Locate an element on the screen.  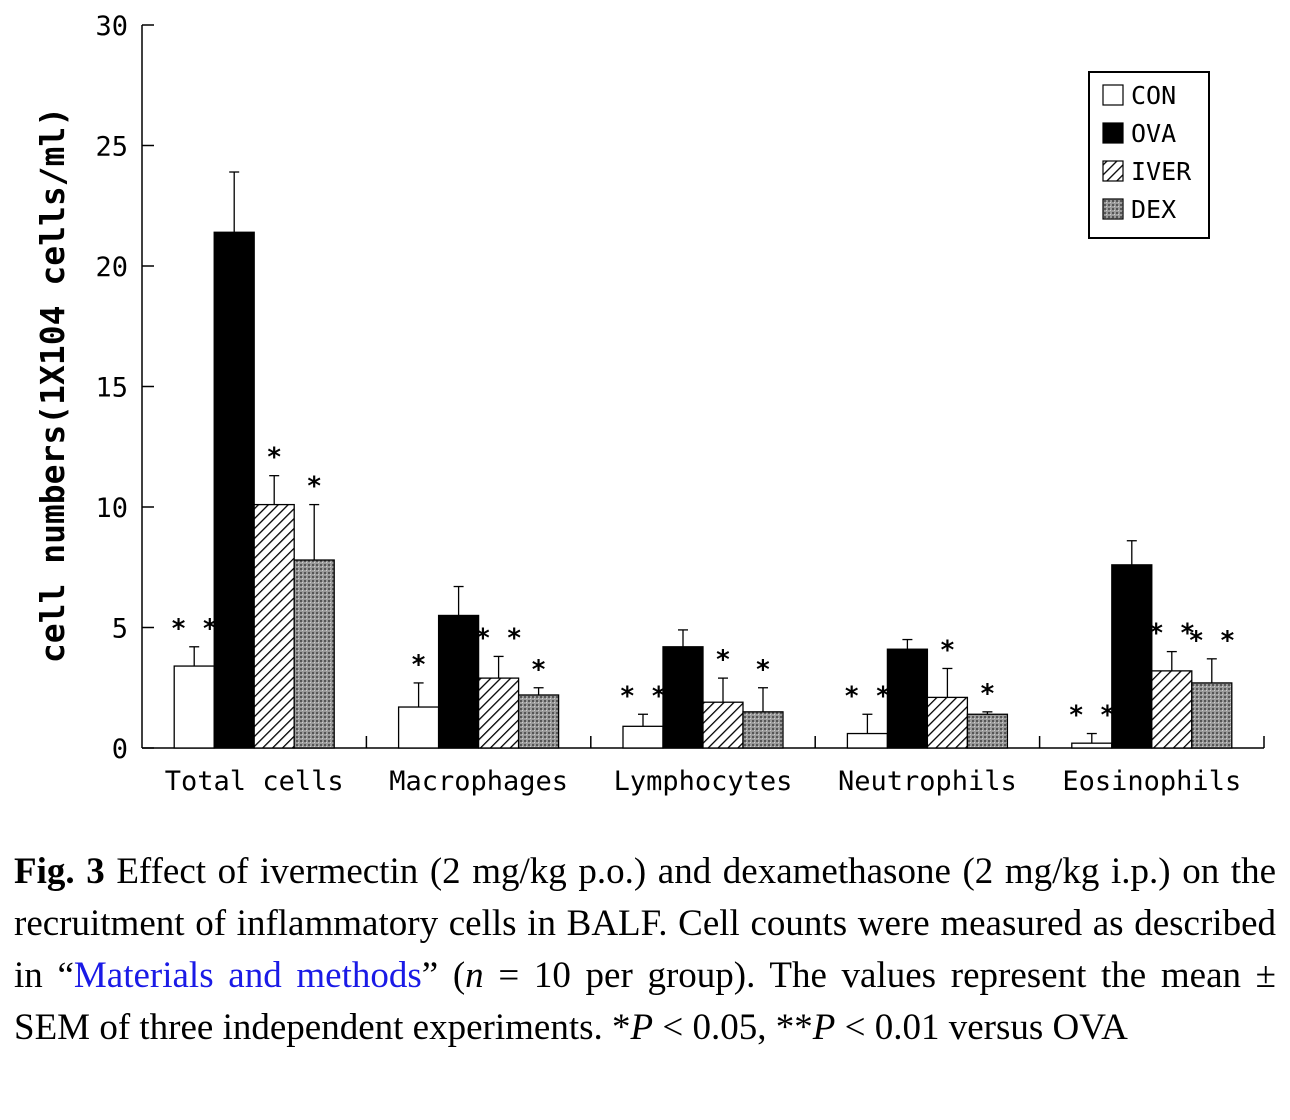
caption-figure-label: Fig. 3 is located at coordinates (59, 871).